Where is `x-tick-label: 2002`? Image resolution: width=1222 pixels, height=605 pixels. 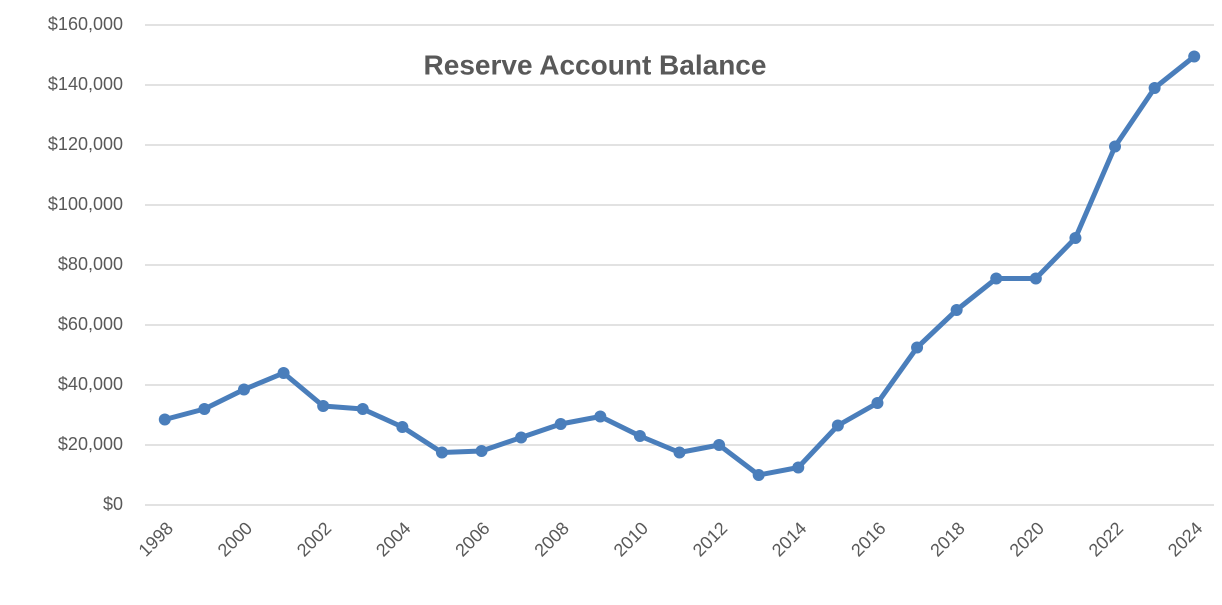
x-tick-label: 2002 is located at coordinates (314, 539).